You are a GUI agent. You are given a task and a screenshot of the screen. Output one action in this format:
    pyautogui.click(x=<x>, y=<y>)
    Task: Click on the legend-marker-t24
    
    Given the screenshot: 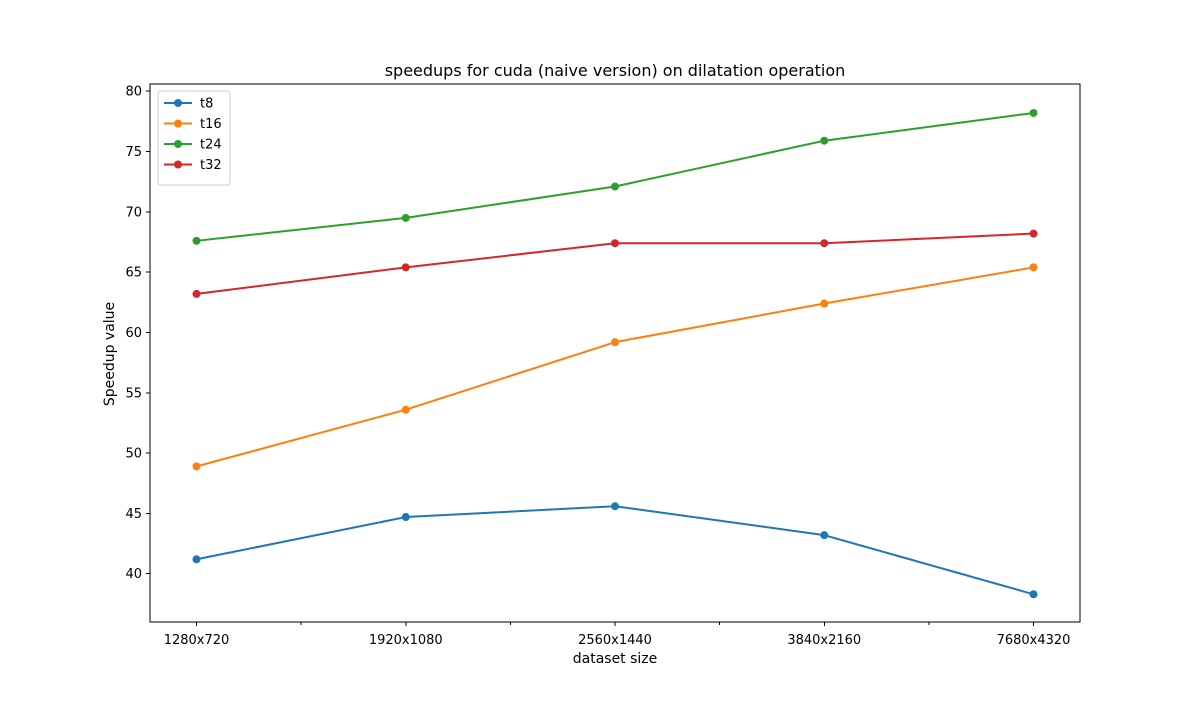 What is the action you would take?
    pyautogui.click(x=178, y=144)
    